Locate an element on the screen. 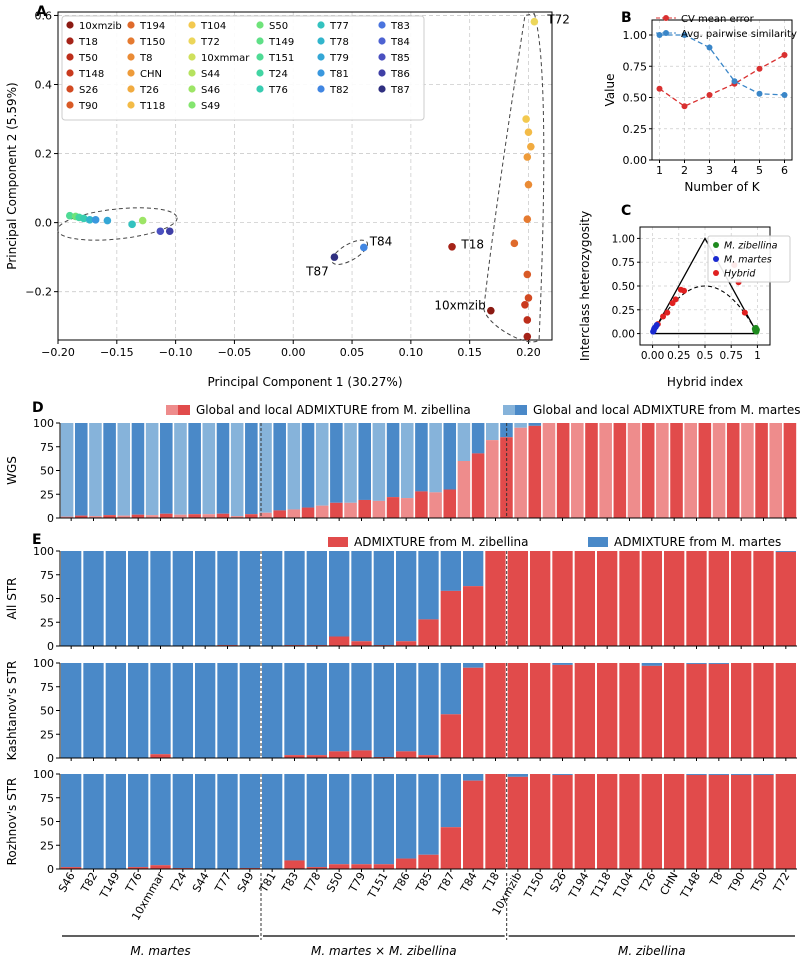 The width and height of the screenshot is (800, 960). pca-legend-label: S49 is located at coordinates (210, 106).